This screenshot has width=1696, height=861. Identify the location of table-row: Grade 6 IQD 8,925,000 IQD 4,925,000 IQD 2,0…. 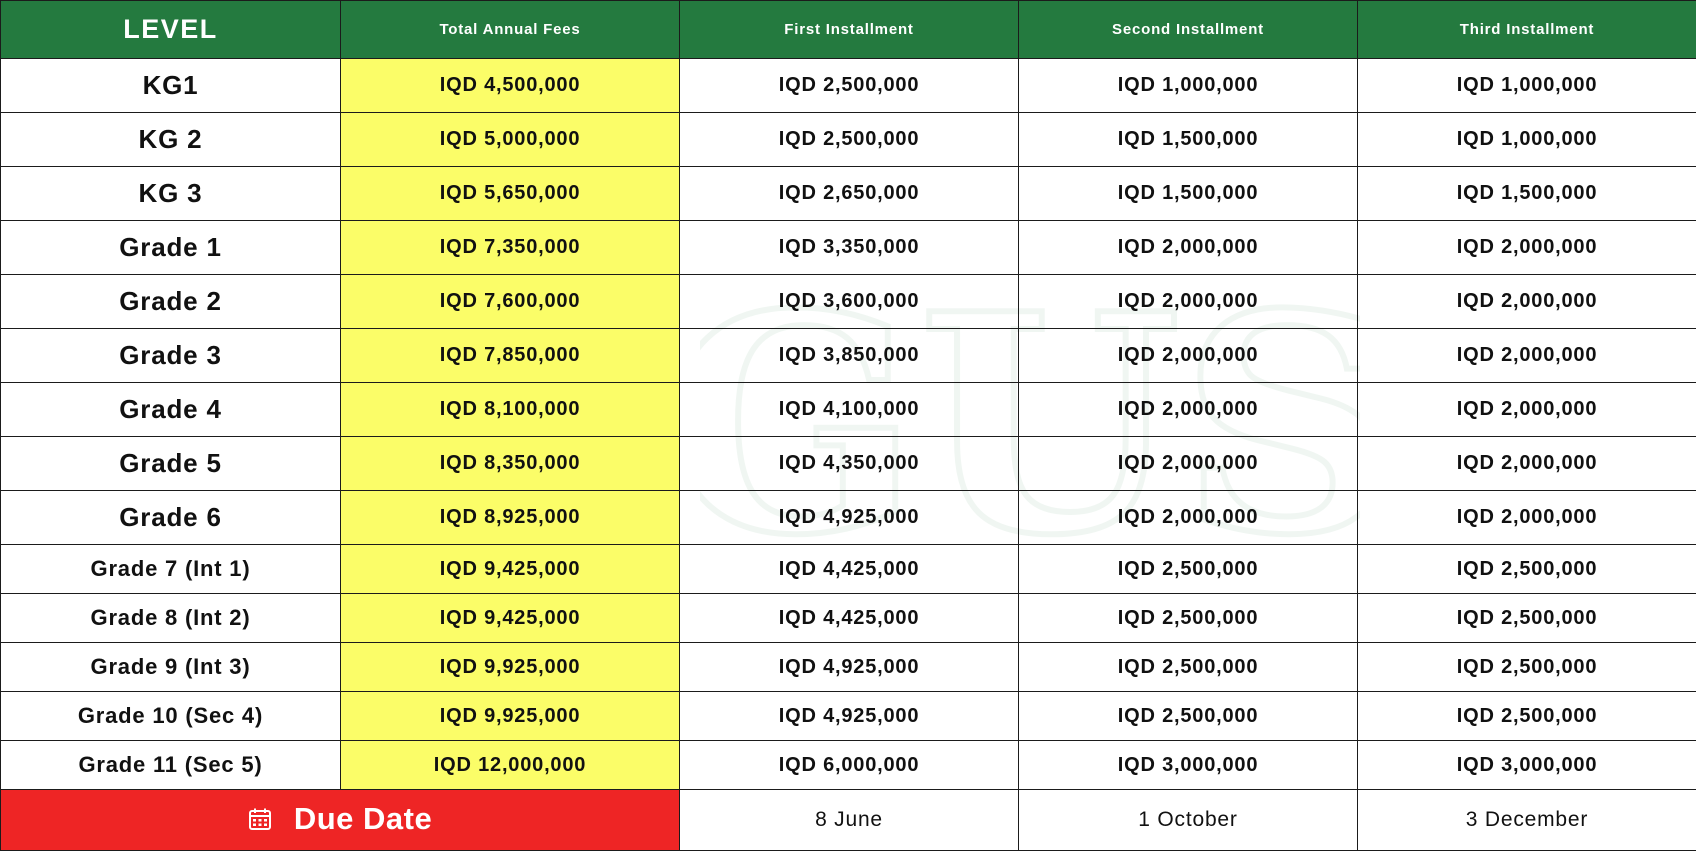
(848, 517).